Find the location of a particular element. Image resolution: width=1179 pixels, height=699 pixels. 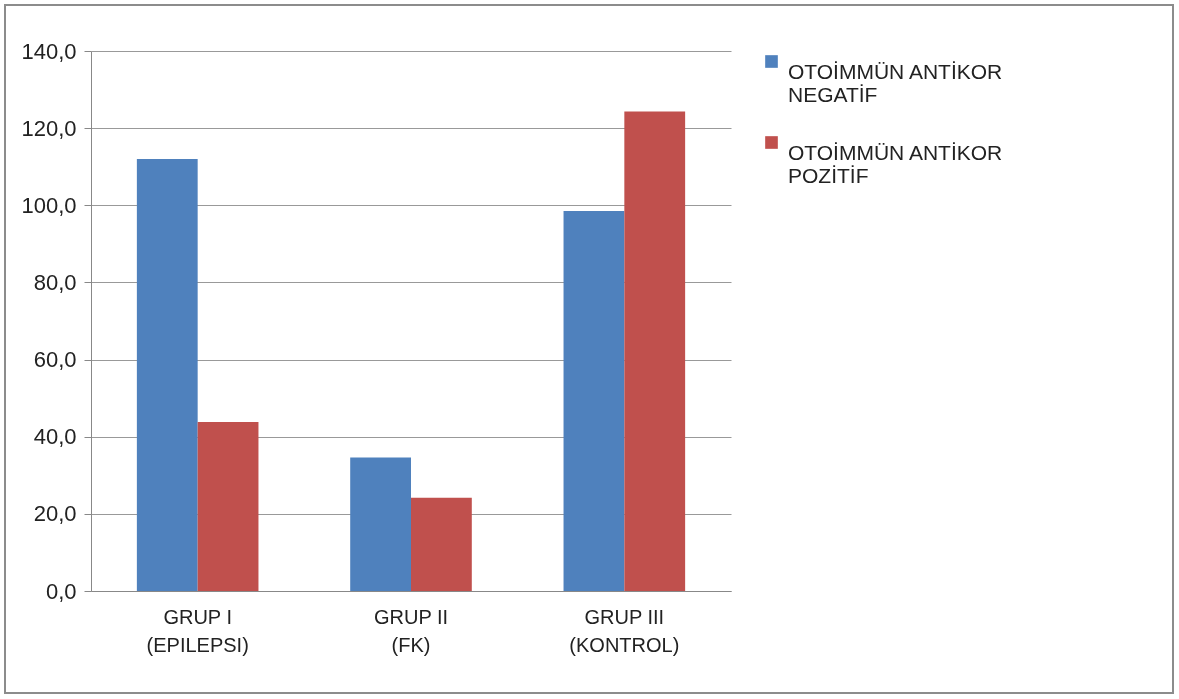

y-tick-label: 60,0 is located at coordinates (55, 360).